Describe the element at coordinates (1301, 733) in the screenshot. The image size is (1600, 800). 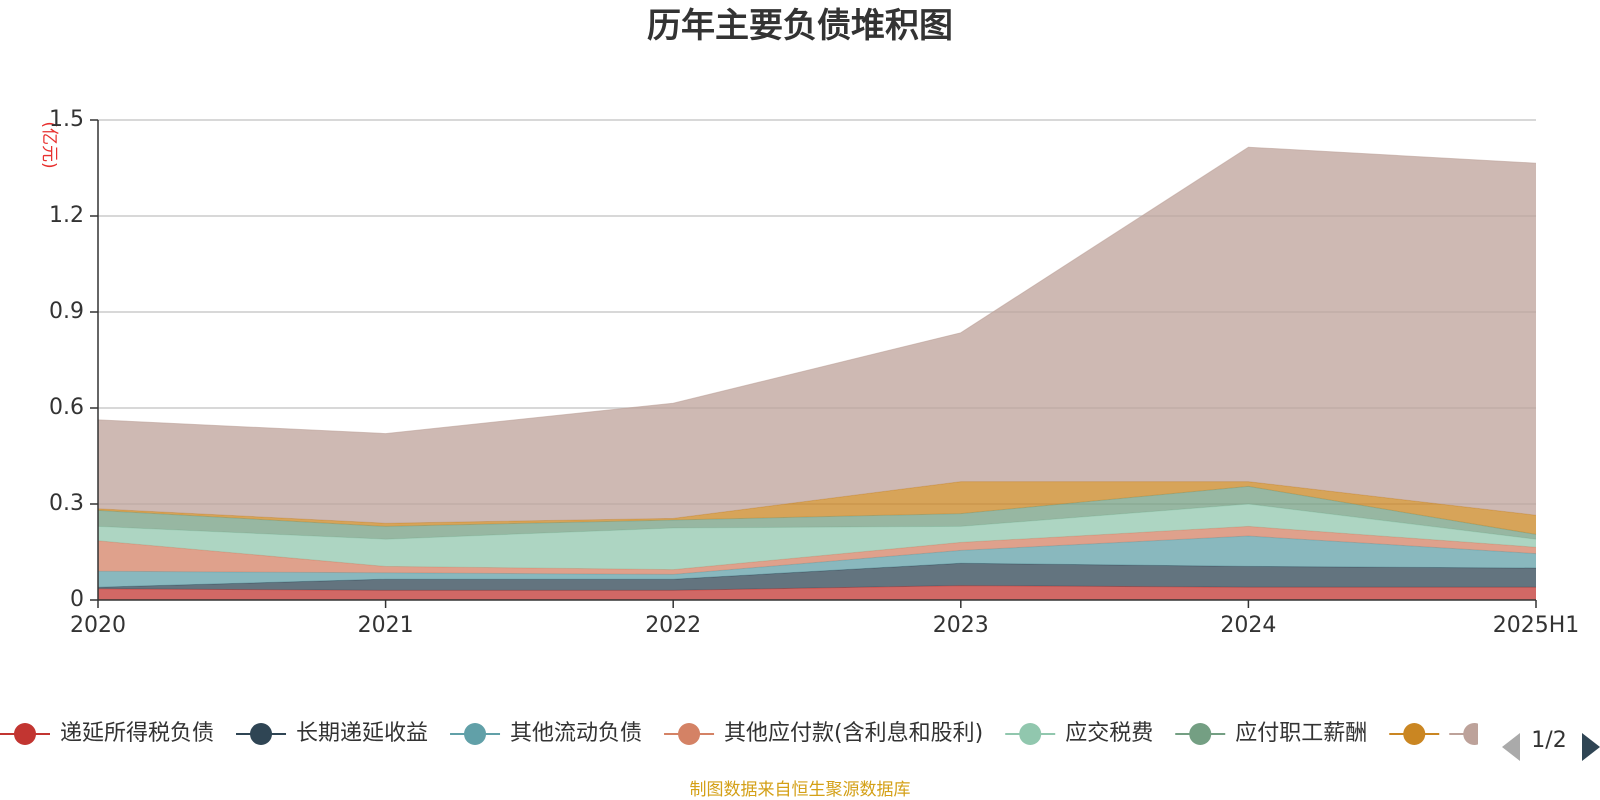
I see `legend-label: 应付职工薪酬` at that location.